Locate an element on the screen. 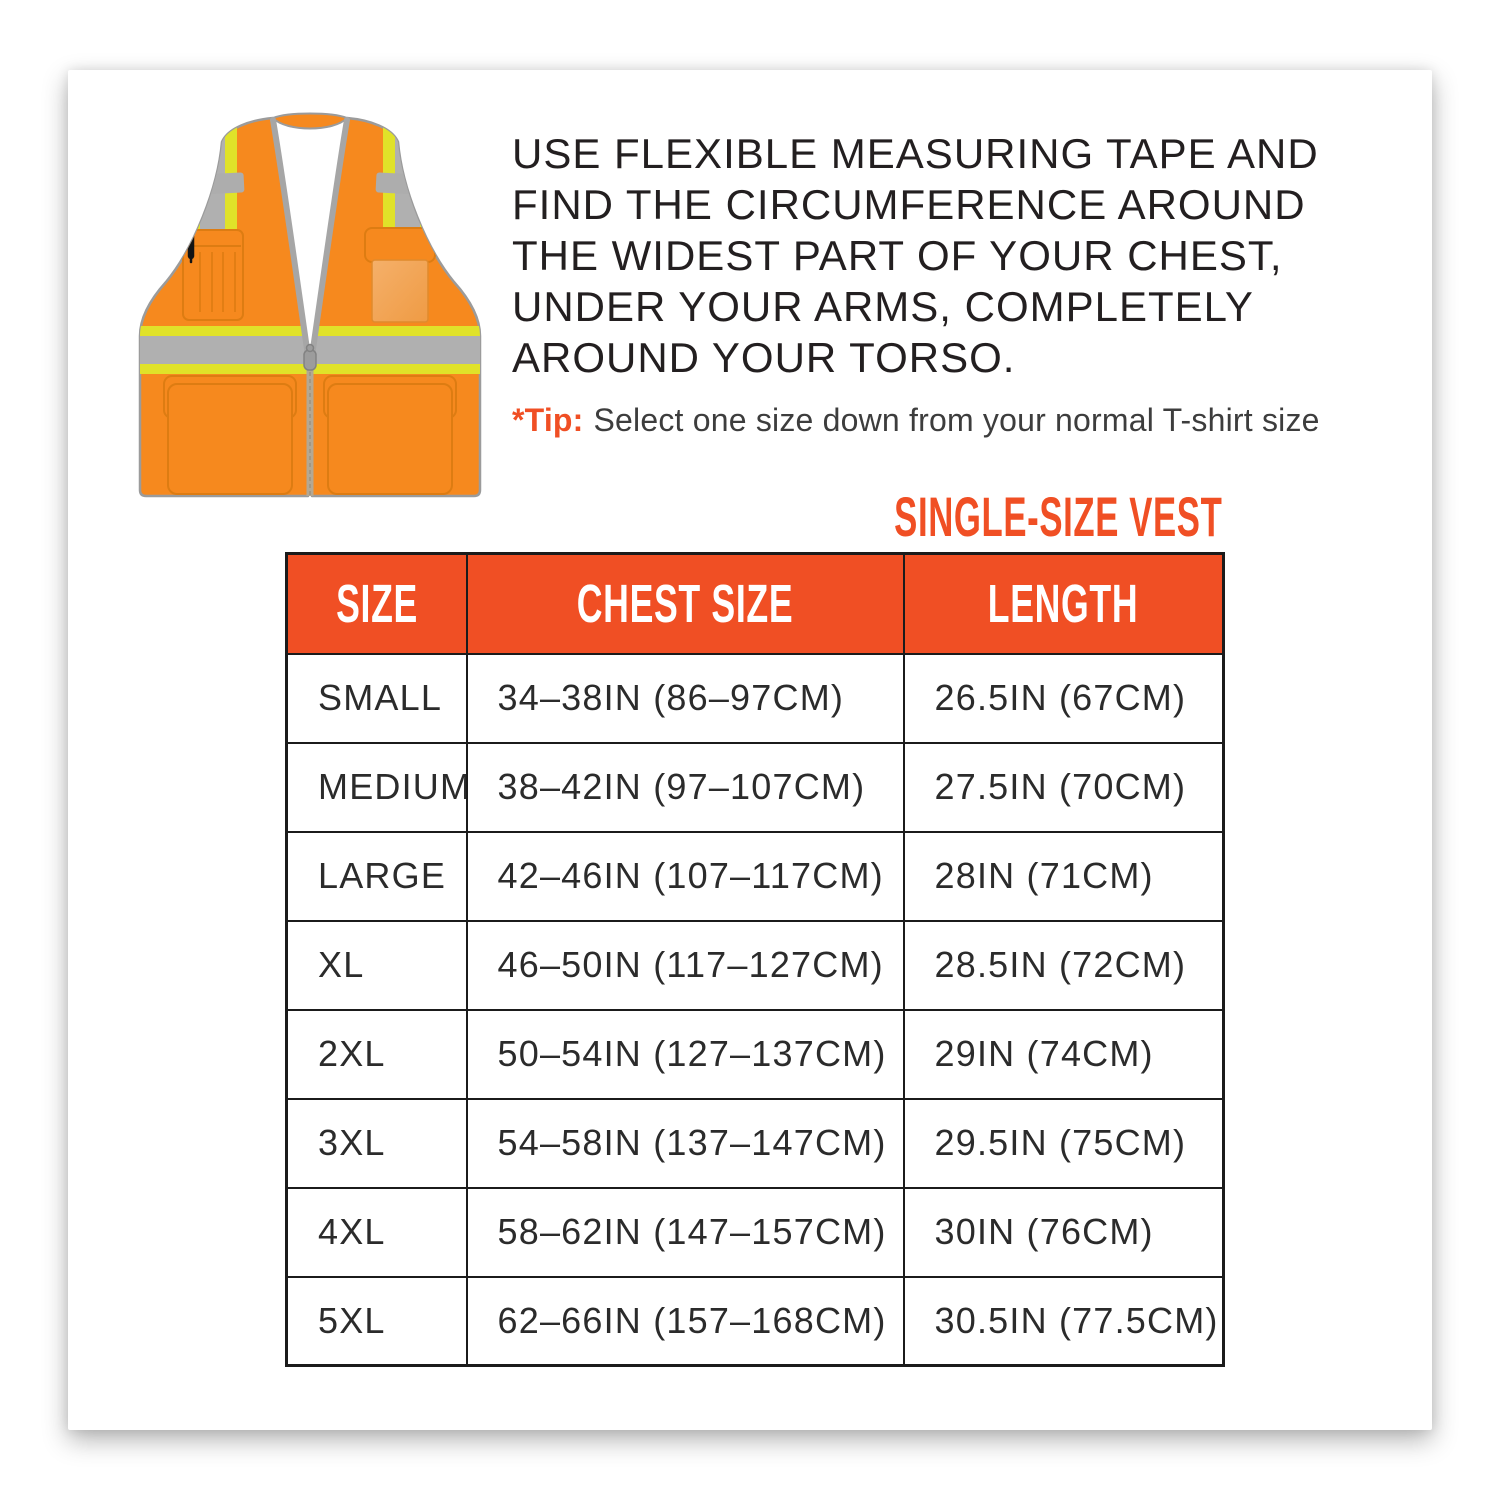 Image resolution: width=1500 pixels, height=1500 pixels. table-row: 4XL 58–62IN (147–157CM) 30IN (76CM) is located at coordinates (755, 1232).